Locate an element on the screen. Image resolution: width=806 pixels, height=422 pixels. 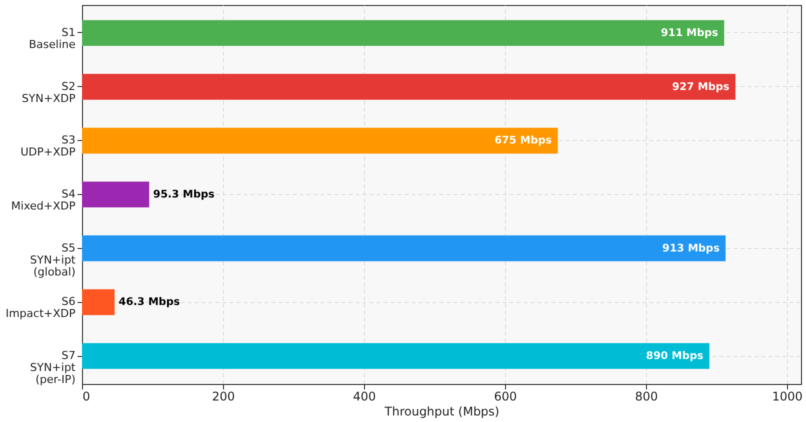
y-tick-label: S4 Mixed+XDP is located at coordinates (43, 200).